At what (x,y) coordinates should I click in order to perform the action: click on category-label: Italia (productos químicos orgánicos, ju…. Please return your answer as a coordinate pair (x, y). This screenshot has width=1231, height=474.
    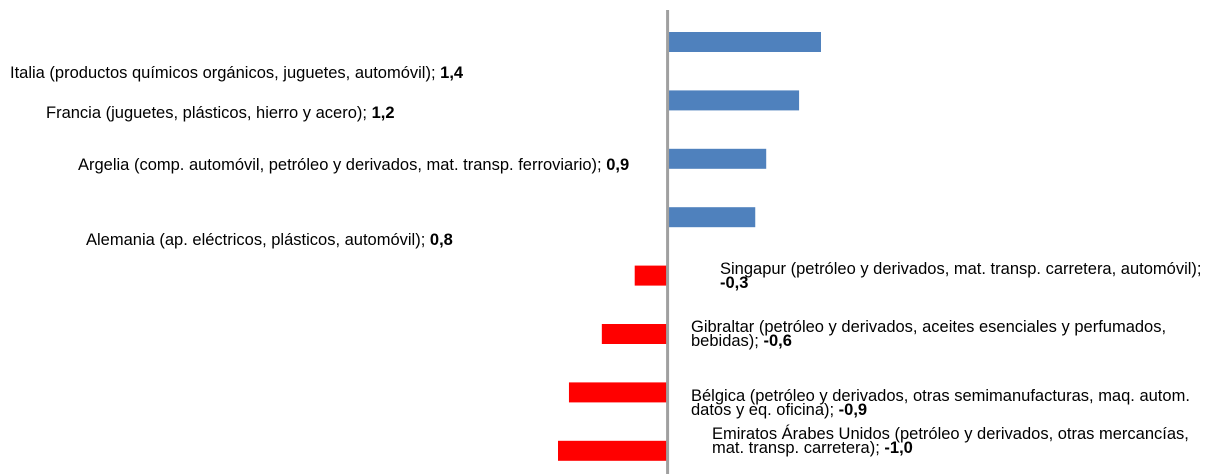
    Looking at the image, I should click on (223, 73).